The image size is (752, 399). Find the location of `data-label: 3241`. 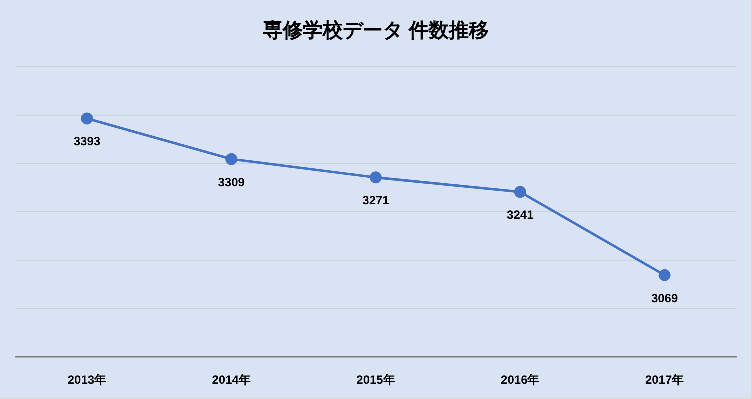

data-label: 3241 is located at coordinates (520, 215).